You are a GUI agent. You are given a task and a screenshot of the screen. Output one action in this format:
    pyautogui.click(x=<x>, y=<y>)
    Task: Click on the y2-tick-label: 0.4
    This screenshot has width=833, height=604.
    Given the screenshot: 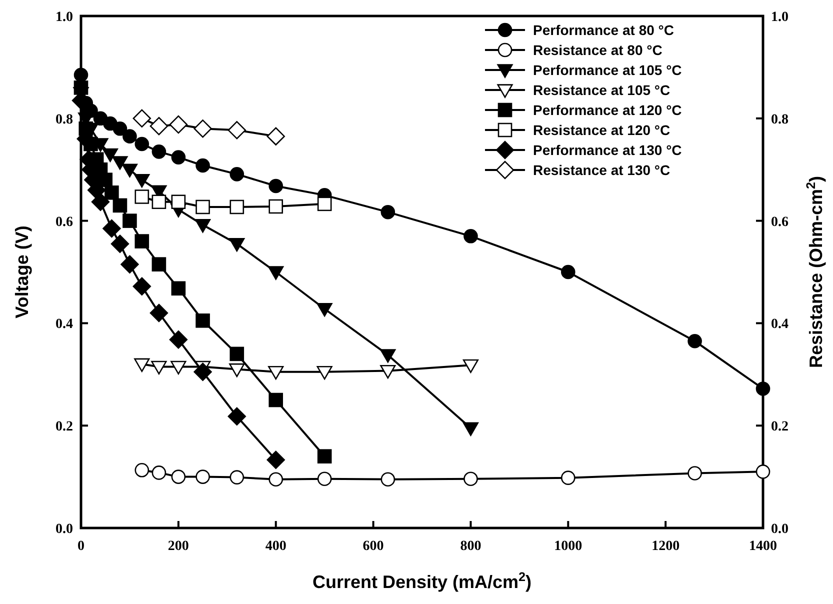 What is the action you would take?
    pyautogui.click(x=779, y=324)
    